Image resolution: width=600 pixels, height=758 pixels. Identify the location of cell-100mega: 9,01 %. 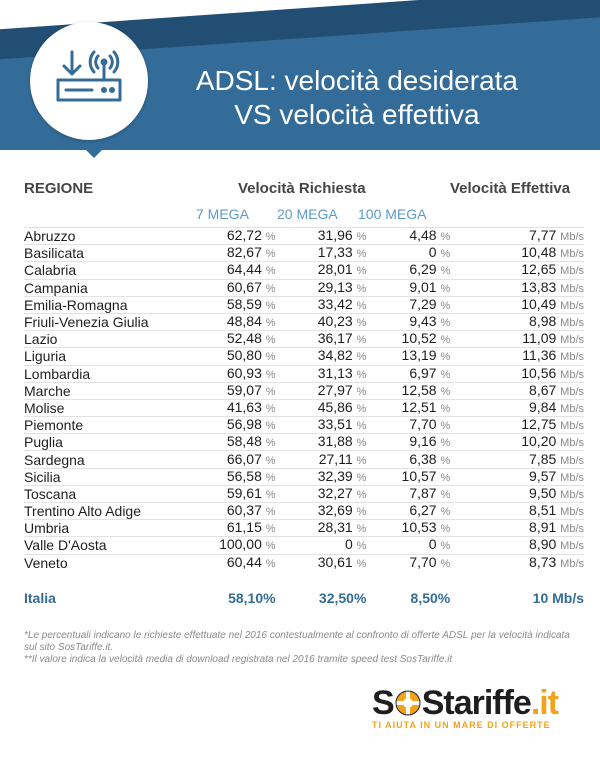
(408, 288).